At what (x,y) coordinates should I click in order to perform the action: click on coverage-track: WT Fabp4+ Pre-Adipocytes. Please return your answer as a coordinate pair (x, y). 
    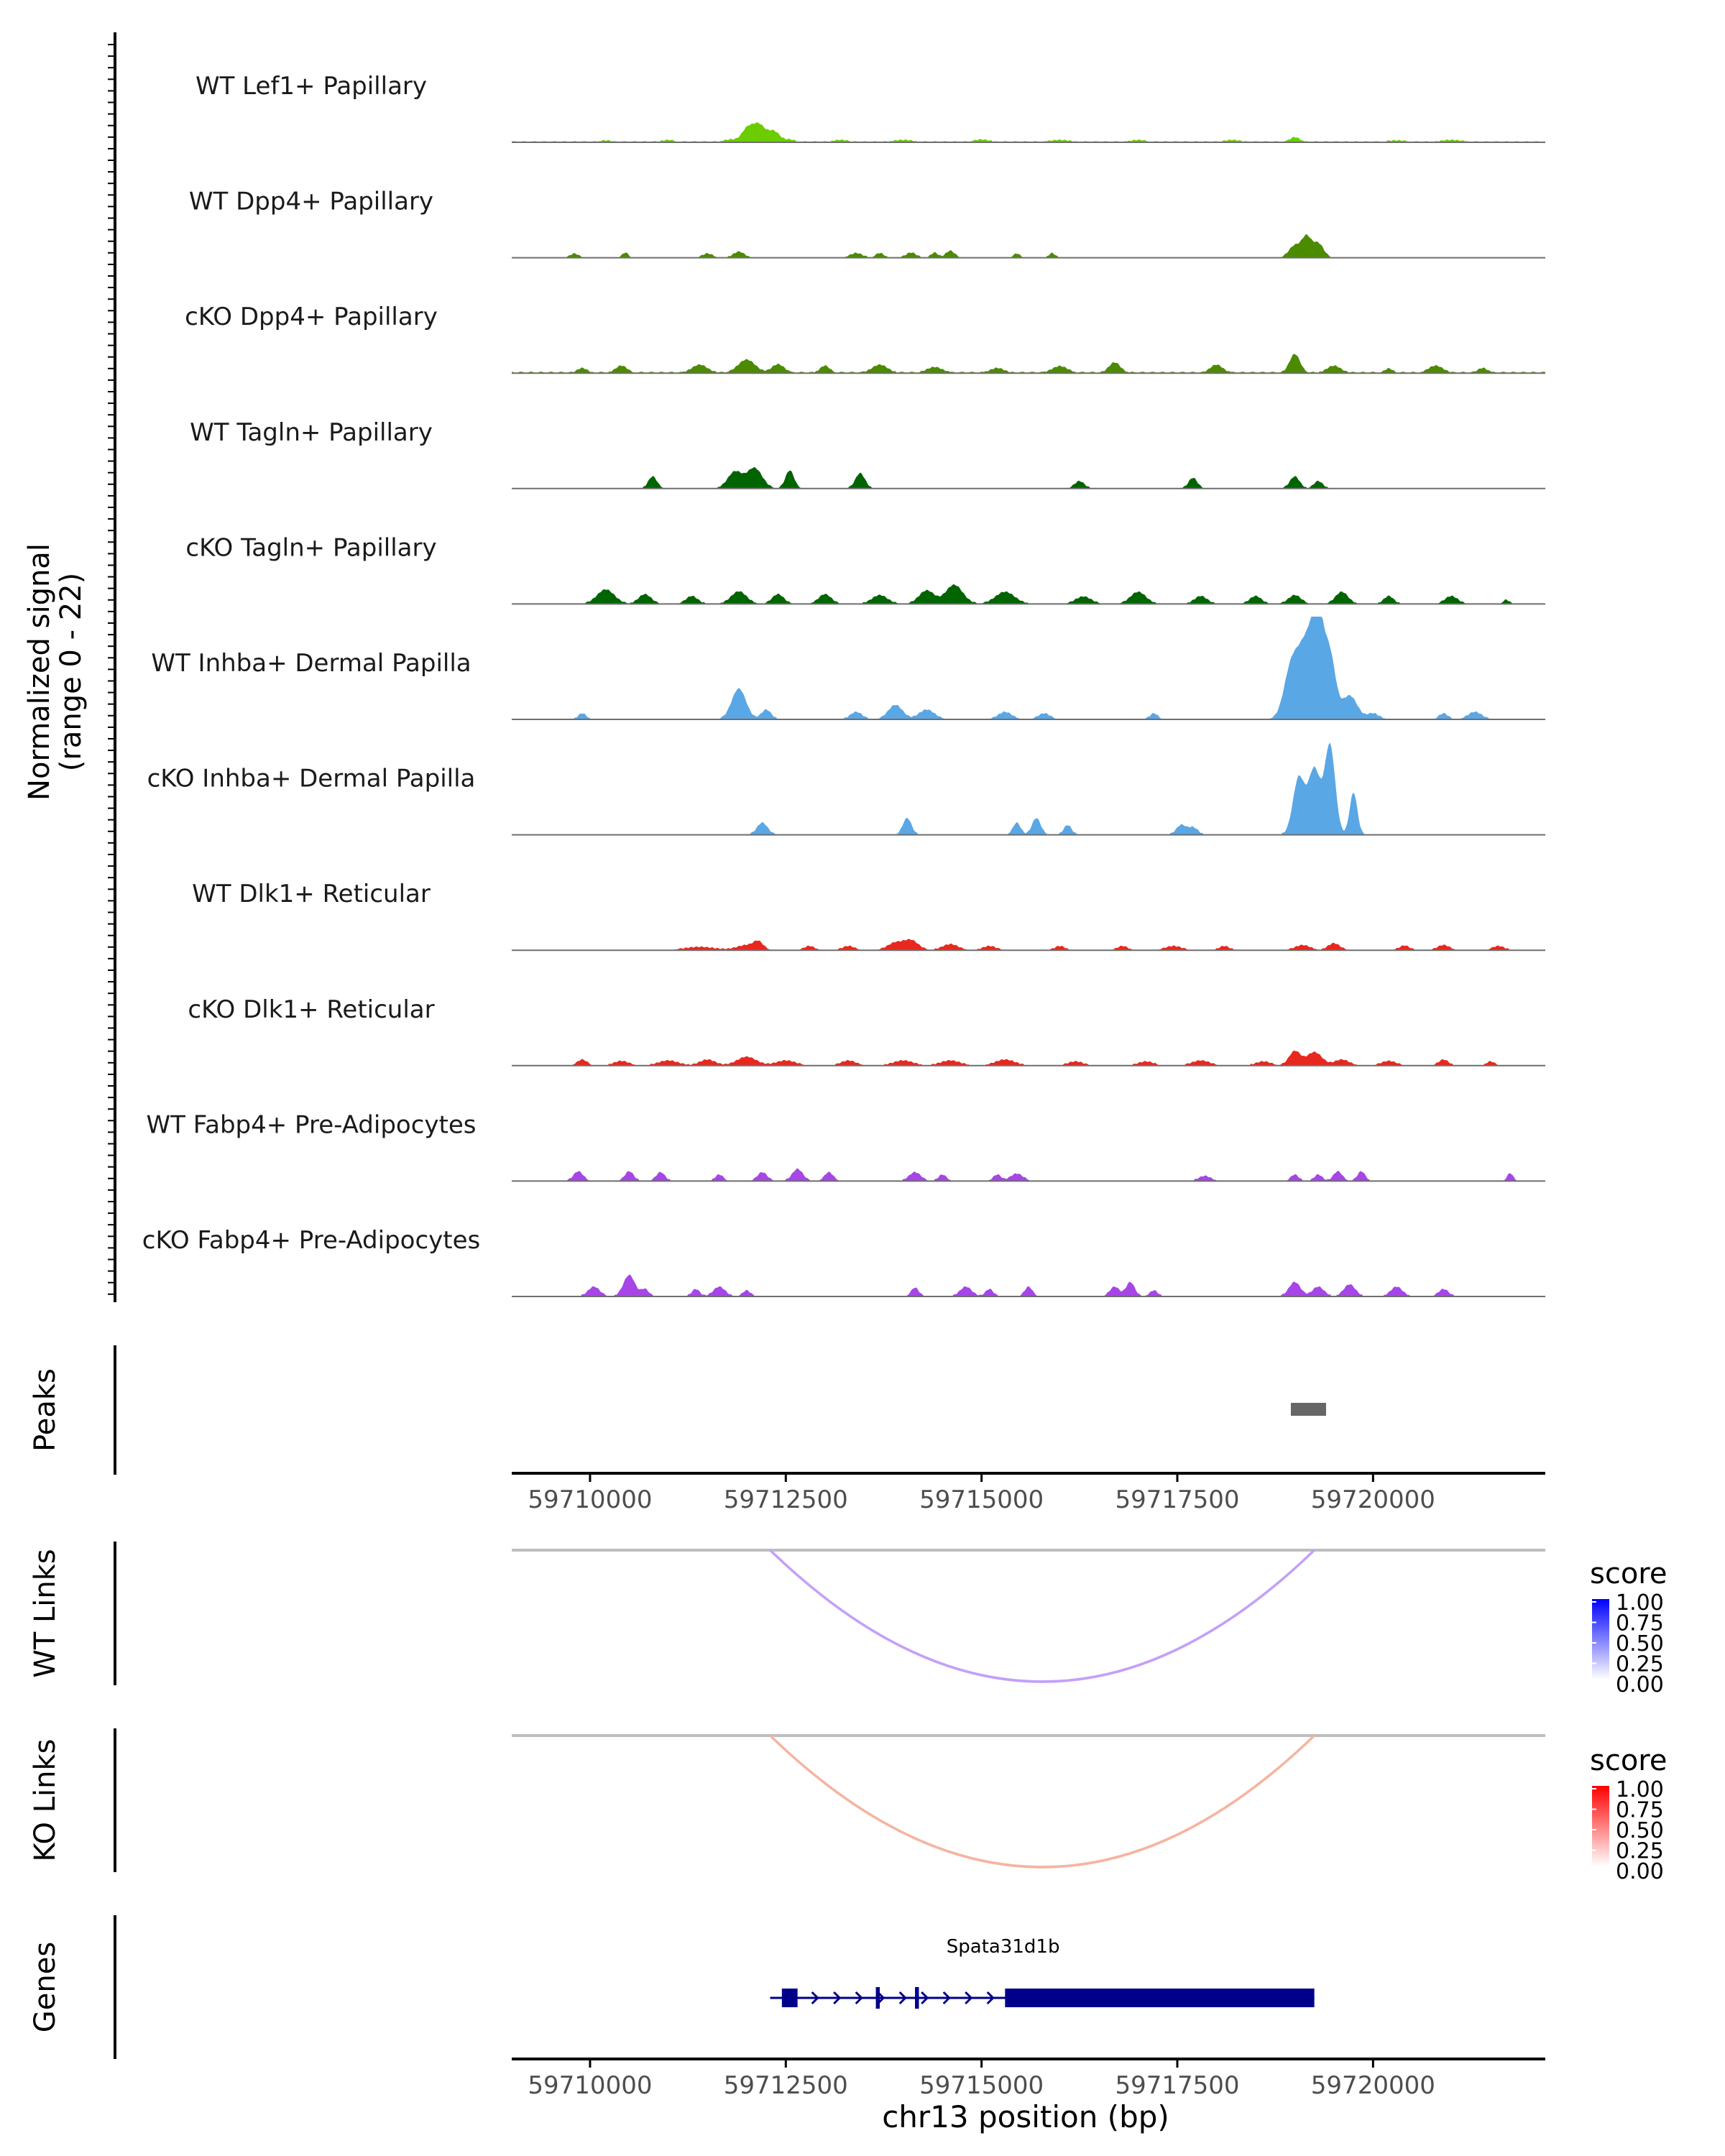
    Looking at the image, I should click on (846, 1146).